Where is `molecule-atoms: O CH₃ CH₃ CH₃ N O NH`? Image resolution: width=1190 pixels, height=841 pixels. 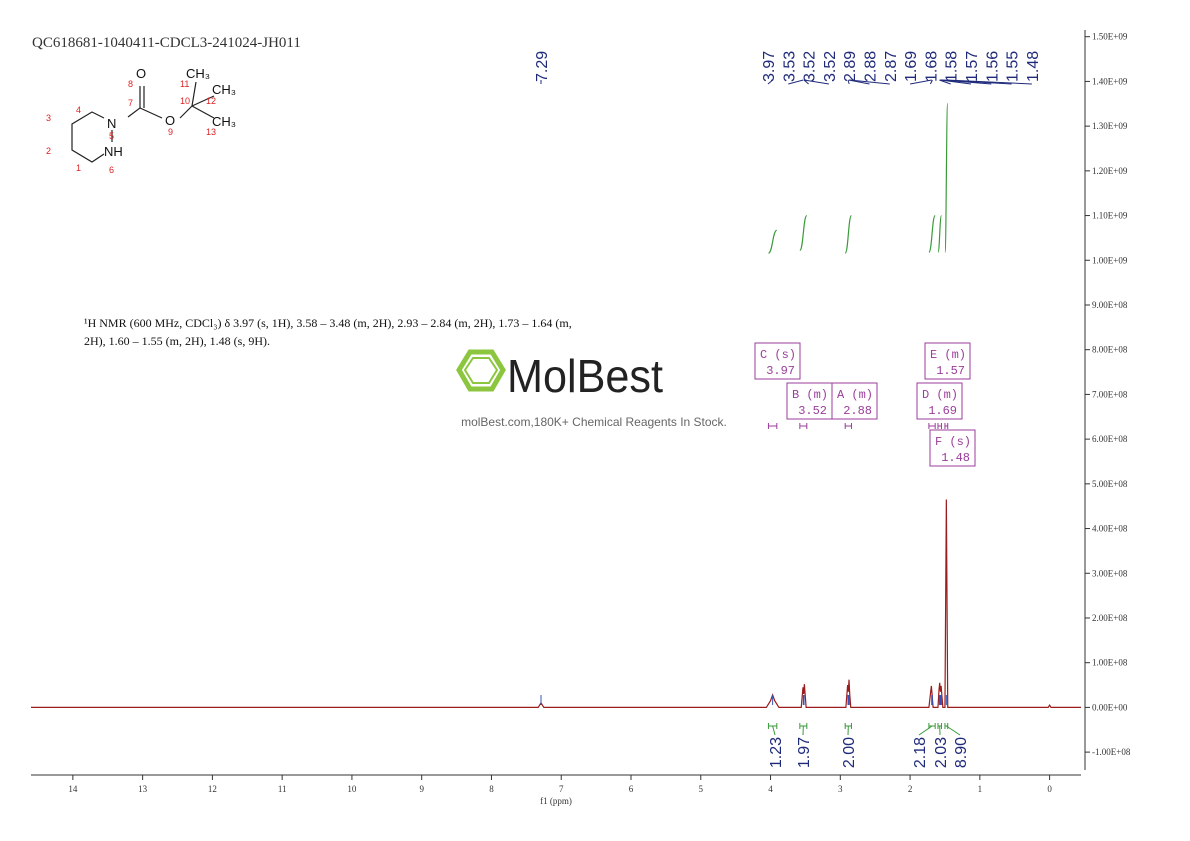
molecule-atoms: O CH₃ CH₃ CH₃ N O NH is located at coordinates (170, 112).